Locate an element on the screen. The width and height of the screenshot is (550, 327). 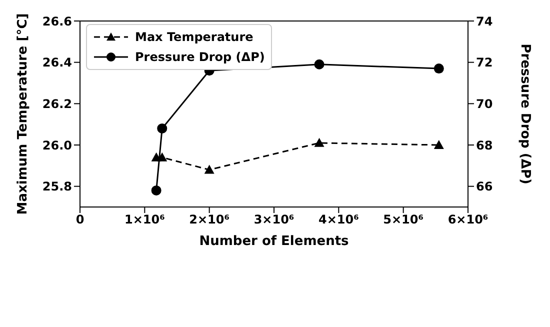
legend-label: Max Temperature is located at coordinates (194, 37).